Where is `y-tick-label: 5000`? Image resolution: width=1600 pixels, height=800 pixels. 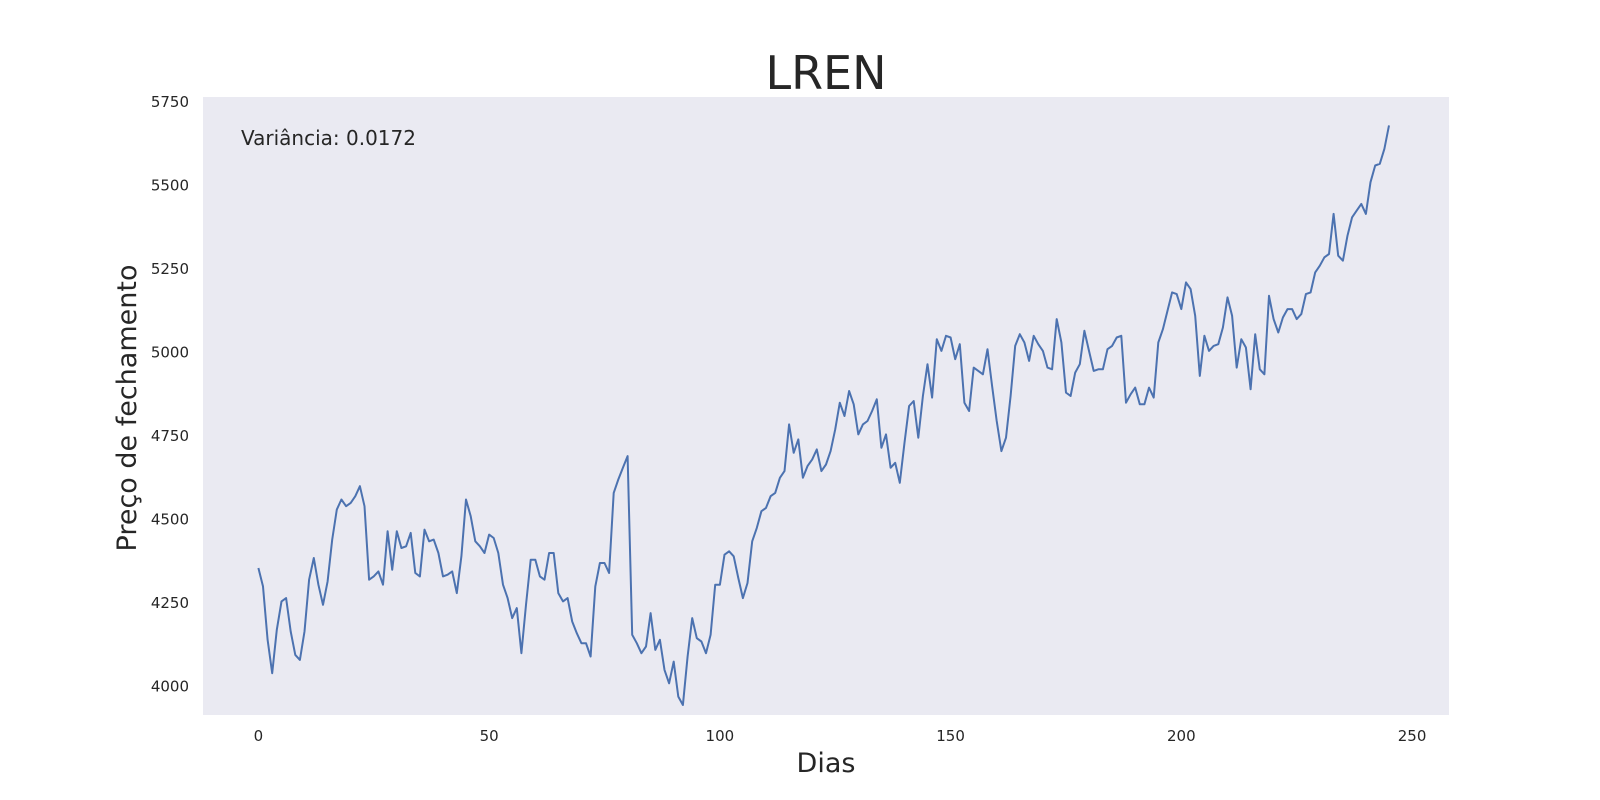 y-tick-label: 5000 is located at coordinates (170, 353).